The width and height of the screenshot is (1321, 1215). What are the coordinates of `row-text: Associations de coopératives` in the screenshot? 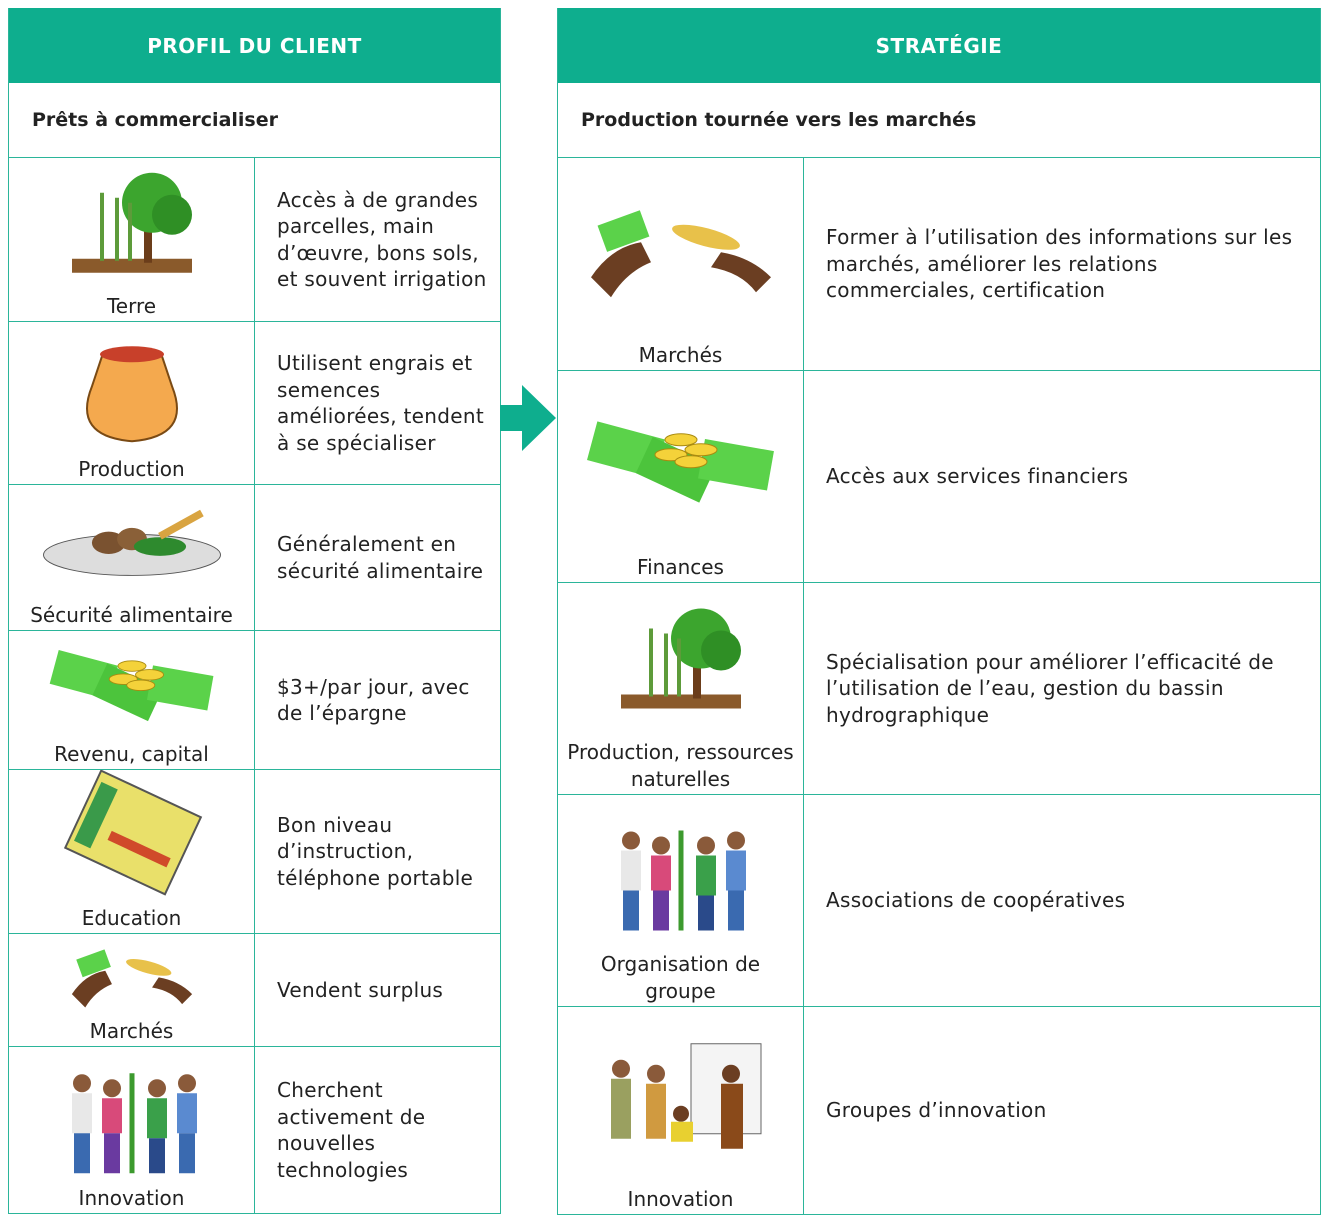 It's located at (976, 900).